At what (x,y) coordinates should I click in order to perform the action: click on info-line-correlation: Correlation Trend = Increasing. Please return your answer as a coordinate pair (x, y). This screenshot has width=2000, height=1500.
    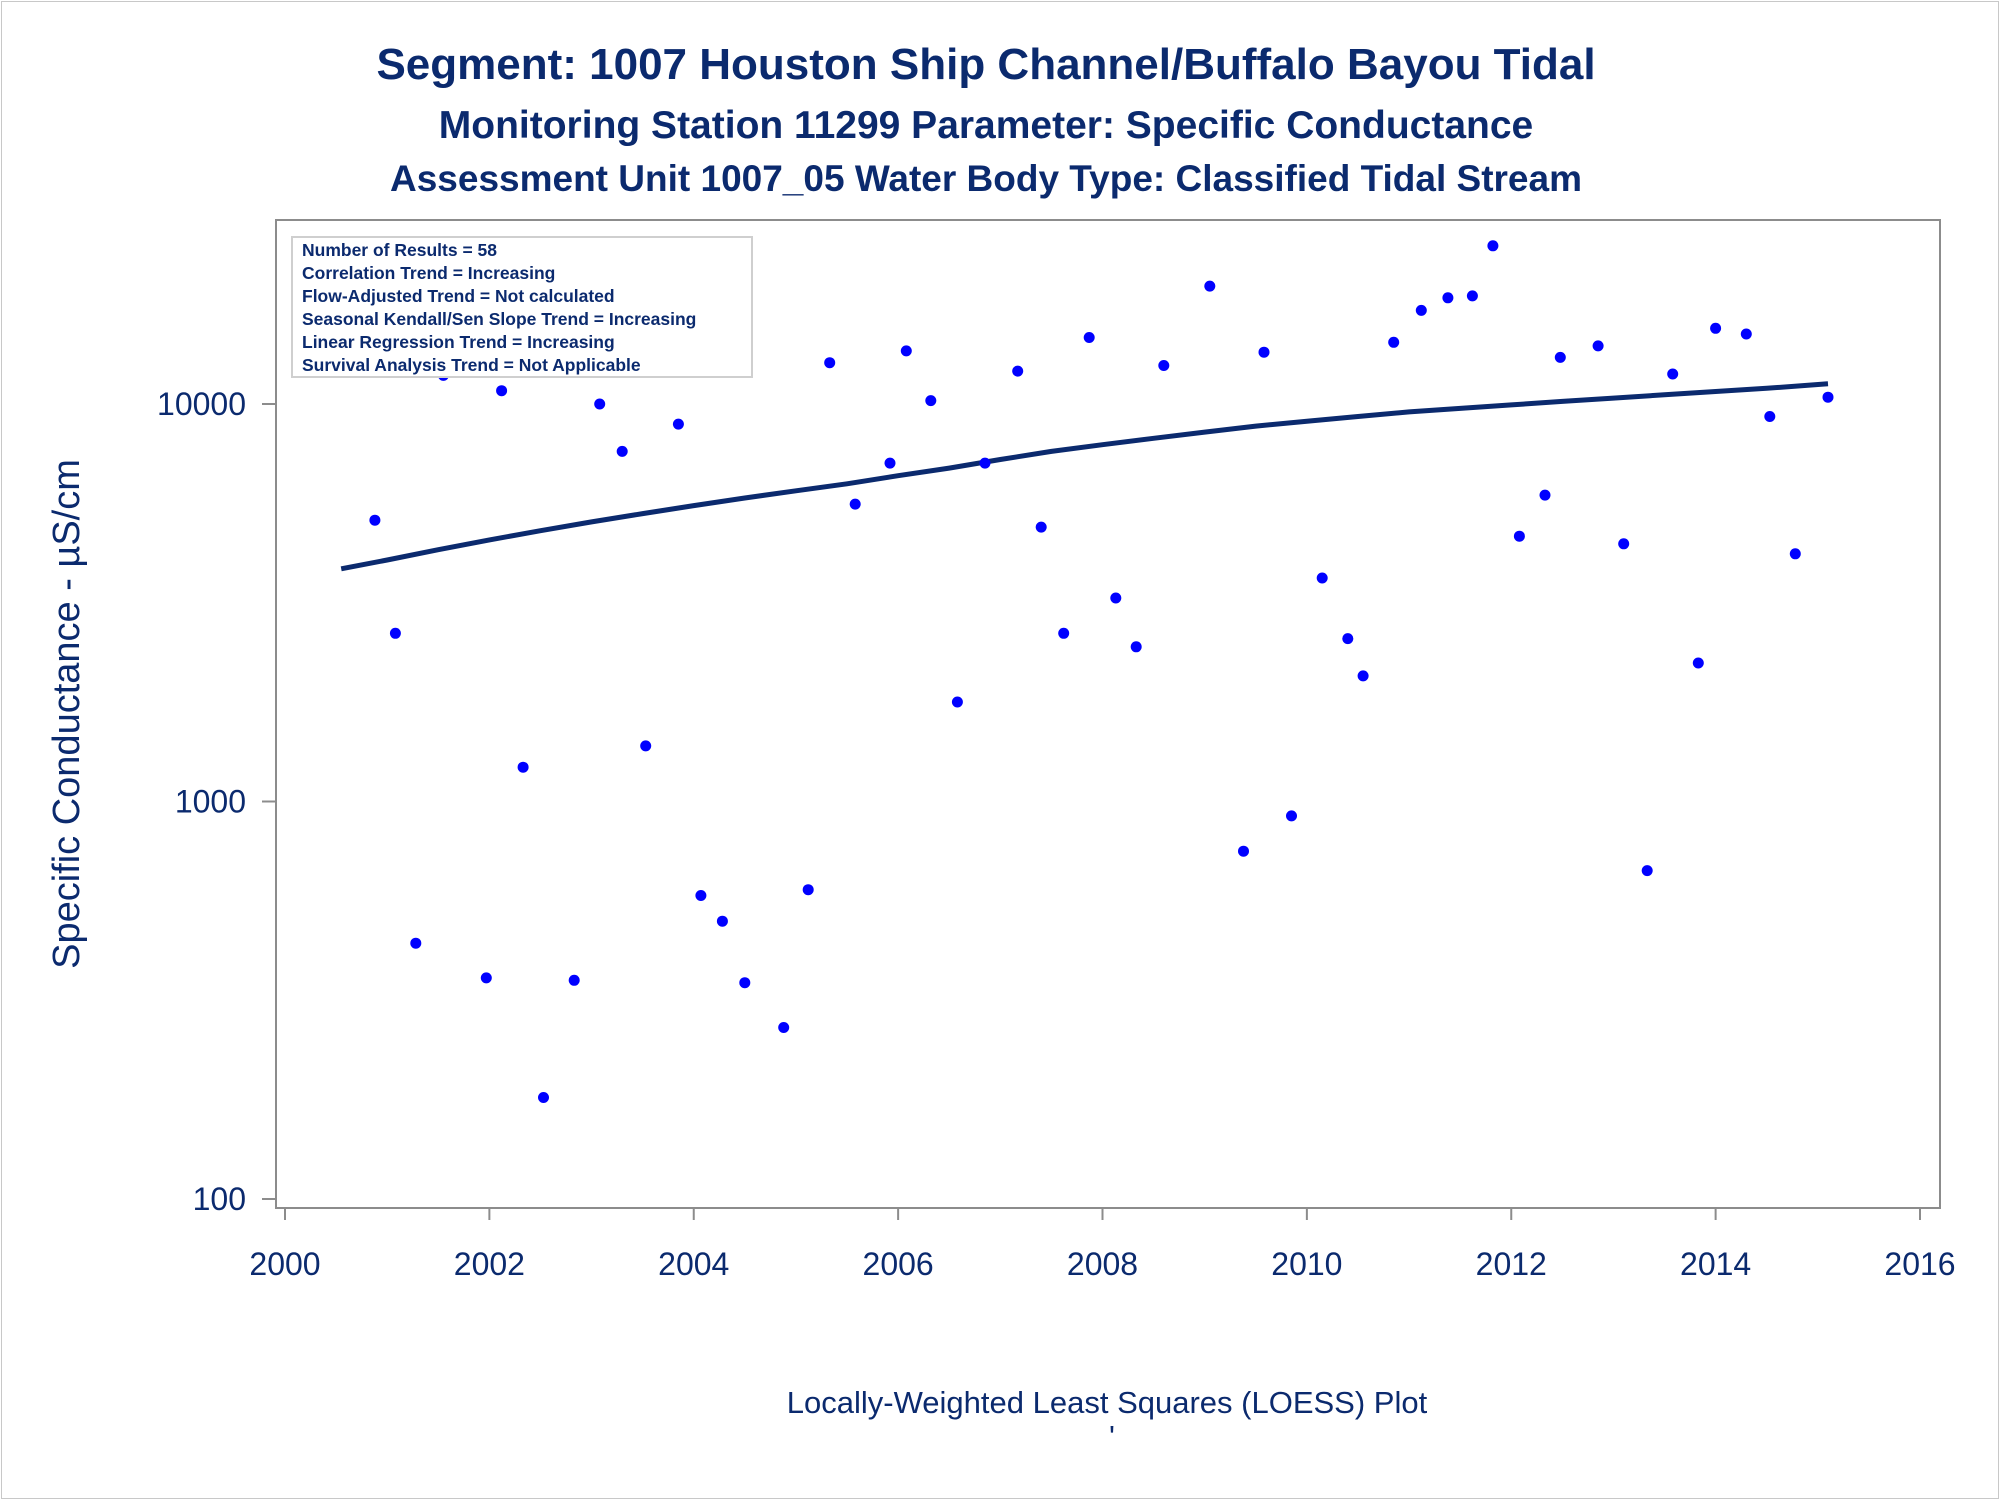
    Looking at the image, I should click on (428, 273).